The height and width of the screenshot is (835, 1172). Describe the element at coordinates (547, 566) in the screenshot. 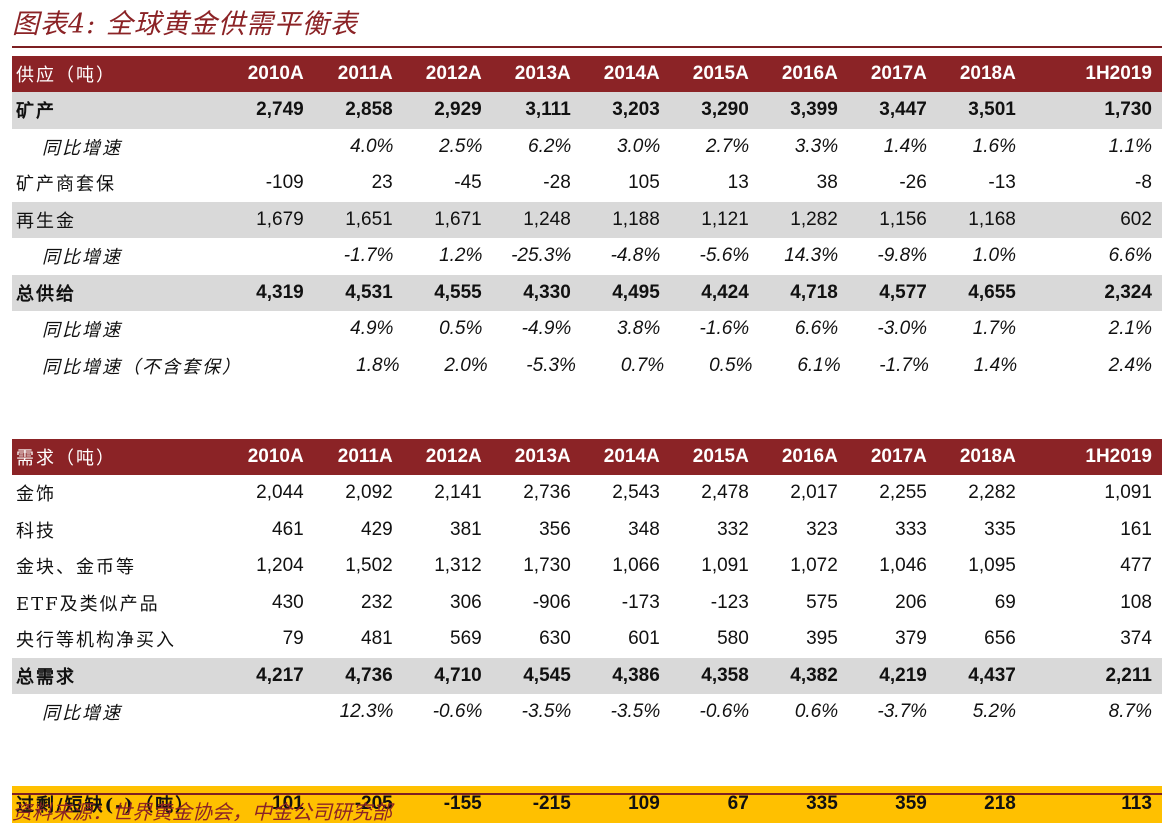

I see `cell-value: 1,730` at that location.